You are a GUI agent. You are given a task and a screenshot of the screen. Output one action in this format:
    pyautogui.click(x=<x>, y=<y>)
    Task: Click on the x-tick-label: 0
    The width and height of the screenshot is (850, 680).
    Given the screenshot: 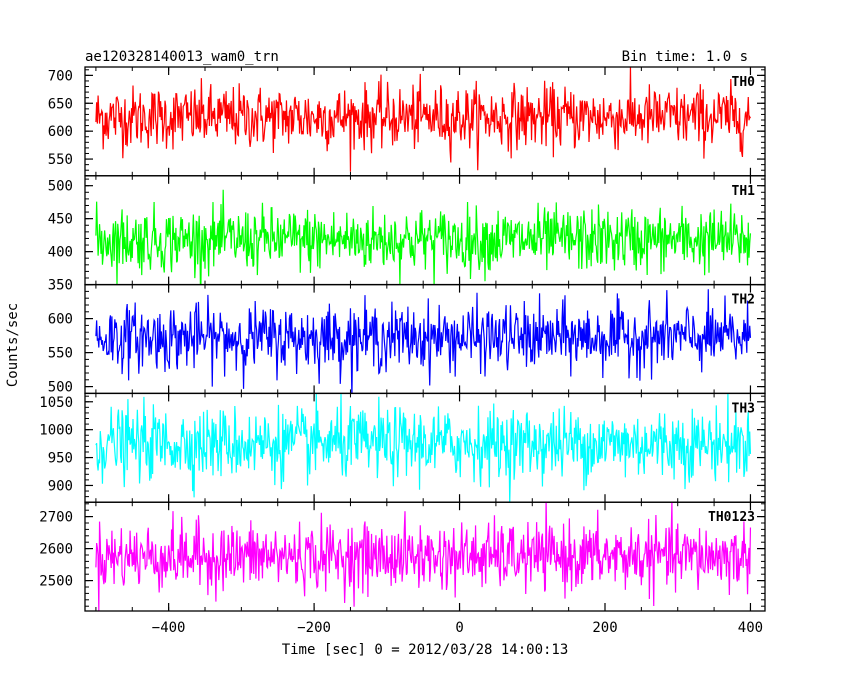 What is the action you would take?
    pyautogui.click(x=459, y=628)
    